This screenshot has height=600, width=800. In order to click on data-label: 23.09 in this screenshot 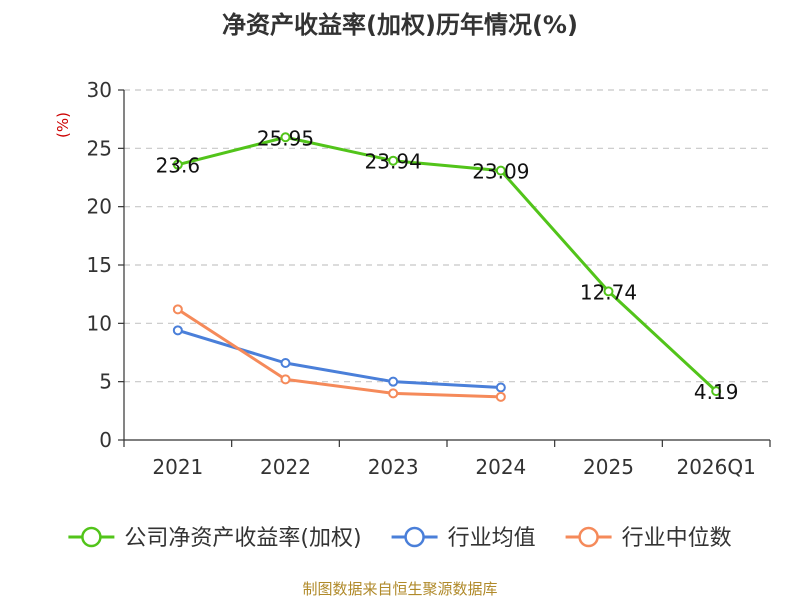, I will do `click(500, 172)`.